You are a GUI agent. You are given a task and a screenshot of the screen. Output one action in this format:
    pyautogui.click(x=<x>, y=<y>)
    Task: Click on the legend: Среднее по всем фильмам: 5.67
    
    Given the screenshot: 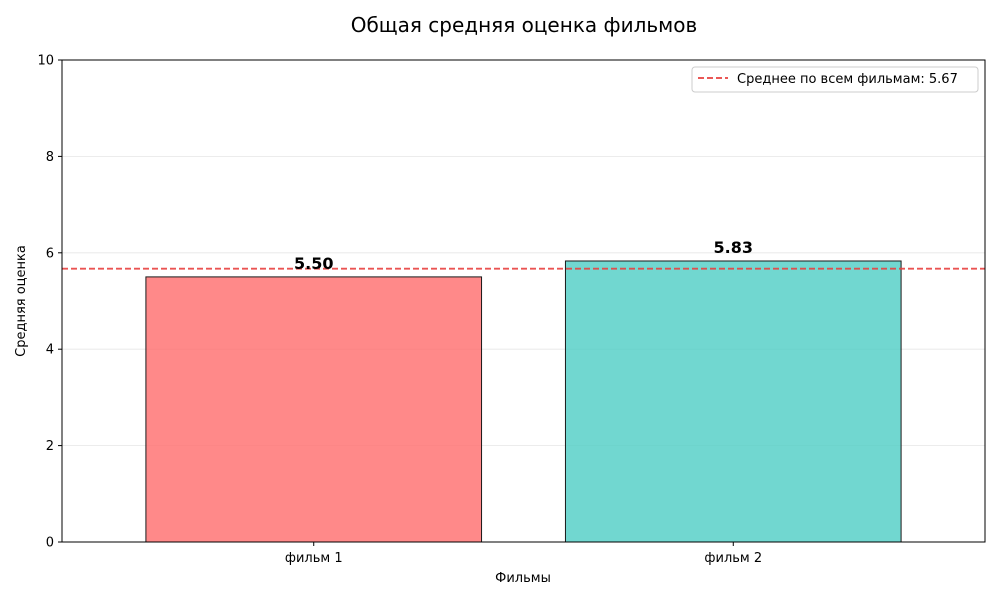 What is the action you would take?
    pyautogui.click(x=835, y=79)
    